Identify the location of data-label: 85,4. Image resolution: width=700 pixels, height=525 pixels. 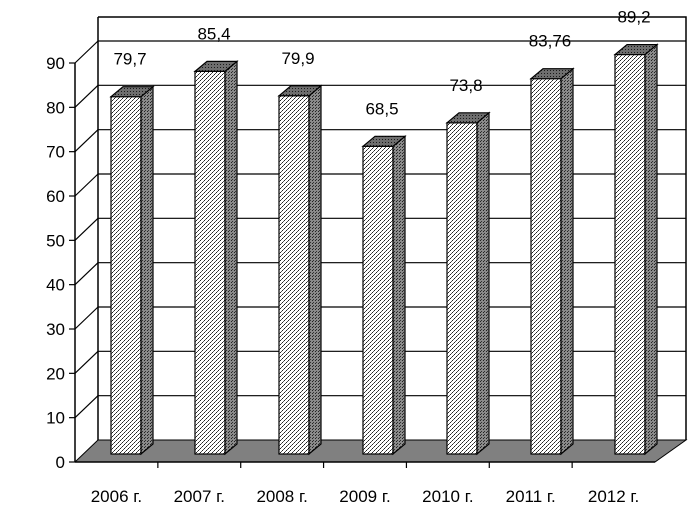
(213, 33).